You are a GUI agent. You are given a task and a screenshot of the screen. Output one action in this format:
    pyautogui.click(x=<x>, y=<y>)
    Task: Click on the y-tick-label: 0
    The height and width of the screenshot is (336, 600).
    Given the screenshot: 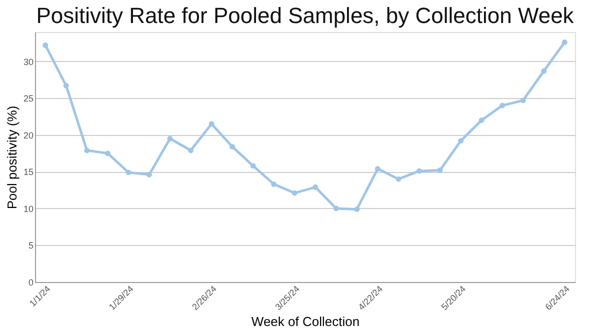 What is the action you would take?
    pyautogui.click(x=31, y=283)
    